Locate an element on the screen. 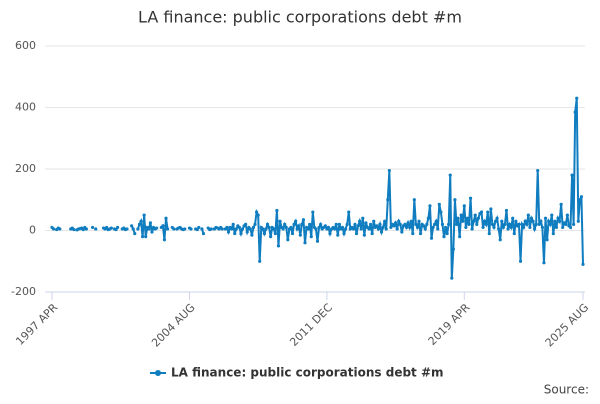 This screenshot has width=600, height=404. x-tick-label: 2025 AUG is located at coordinates (567, 325).